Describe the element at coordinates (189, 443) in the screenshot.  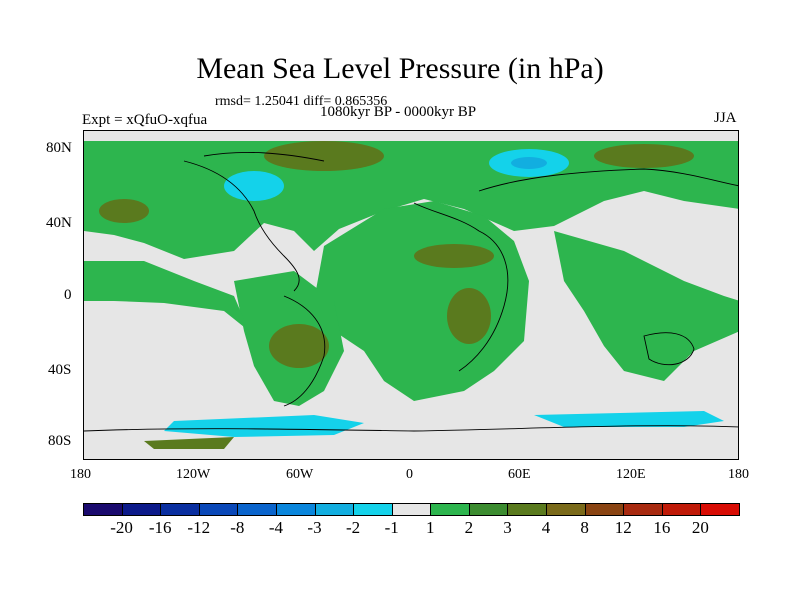
I see `antarctic-positive-patch` at that location.